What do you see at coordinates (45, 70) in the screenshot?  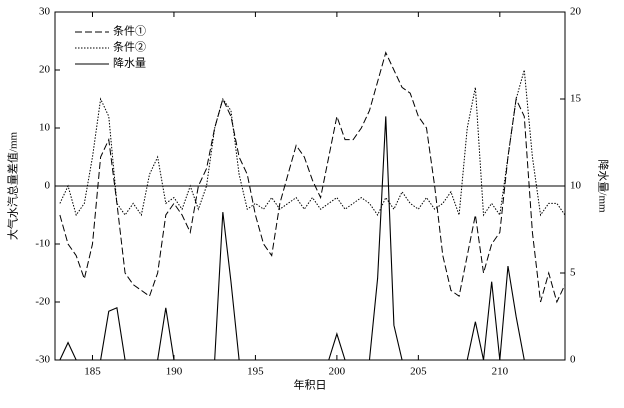 I see `y-tick-label: 20` at bounding box center [45, 70].